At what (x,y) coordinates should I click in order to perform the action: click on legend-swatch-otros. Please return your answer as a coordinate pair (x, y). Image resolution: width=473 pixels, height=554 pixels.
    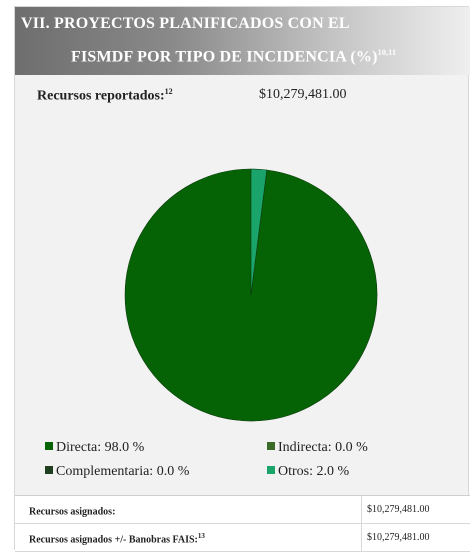
    Looking at the image, I should click on (271, 470).